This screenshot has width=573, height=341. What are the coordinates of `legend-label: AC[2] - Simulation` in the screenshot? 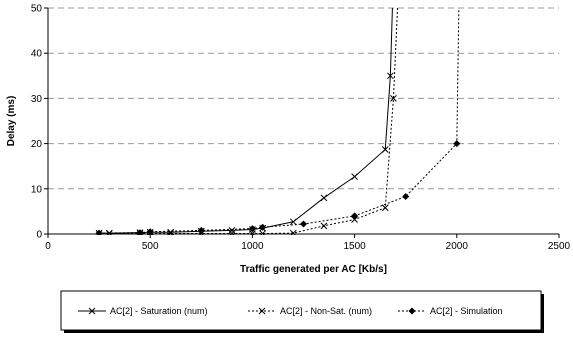 It's located at (466, 311).